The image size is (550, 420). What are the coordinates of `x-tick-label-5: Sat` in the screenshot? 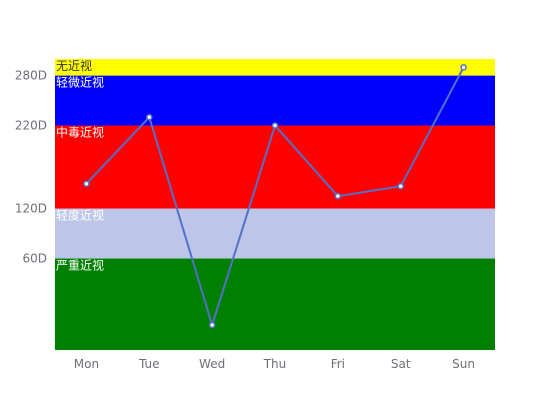 It's located at (401, 364).